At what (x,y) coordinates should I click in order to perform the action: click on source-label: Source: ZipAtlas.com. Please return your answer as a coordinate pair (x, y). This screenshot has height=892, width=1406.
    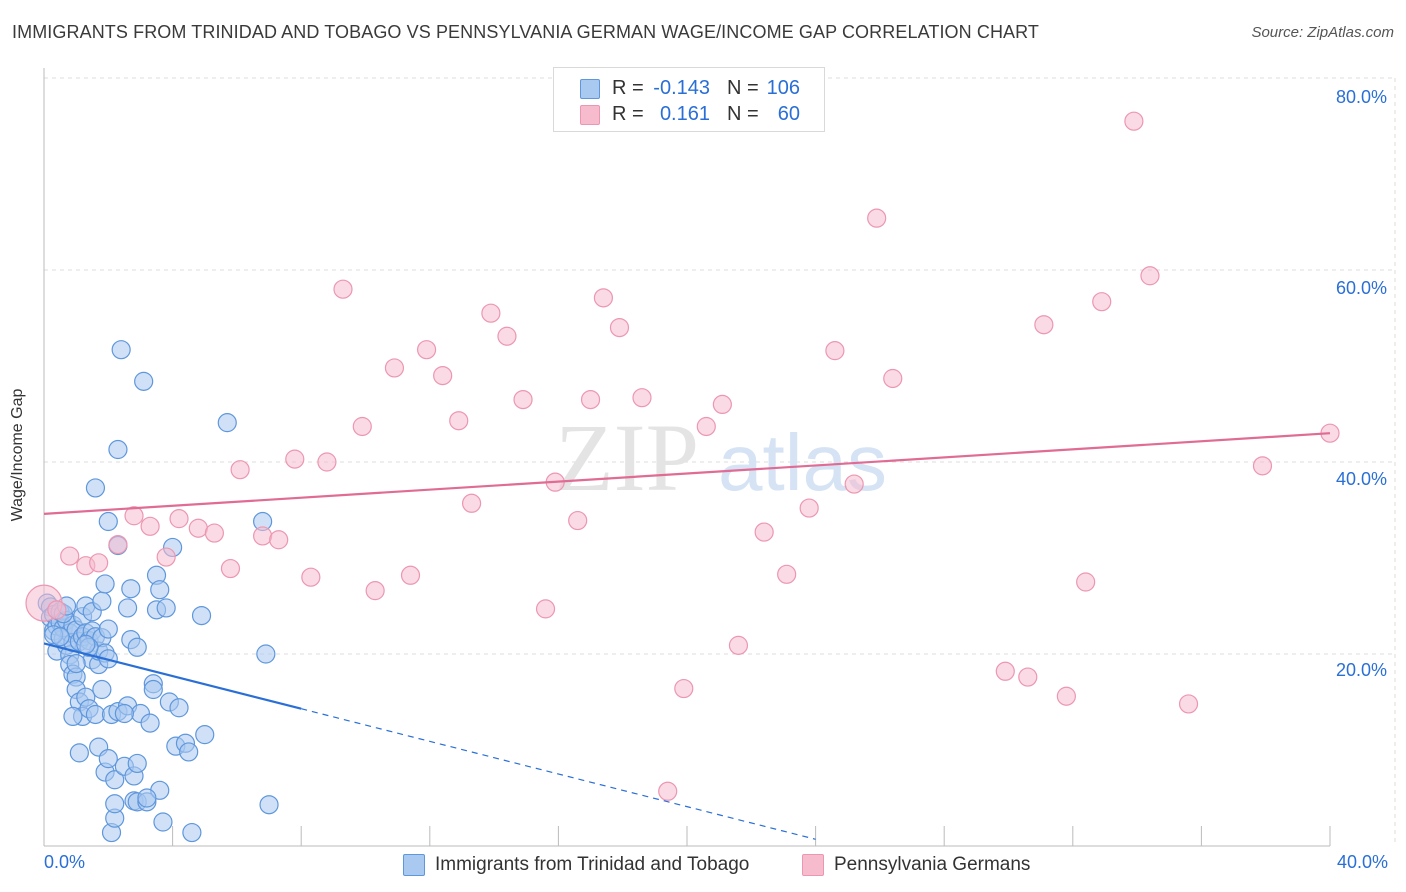
    Looking at the image, I should click on (1322, 32).